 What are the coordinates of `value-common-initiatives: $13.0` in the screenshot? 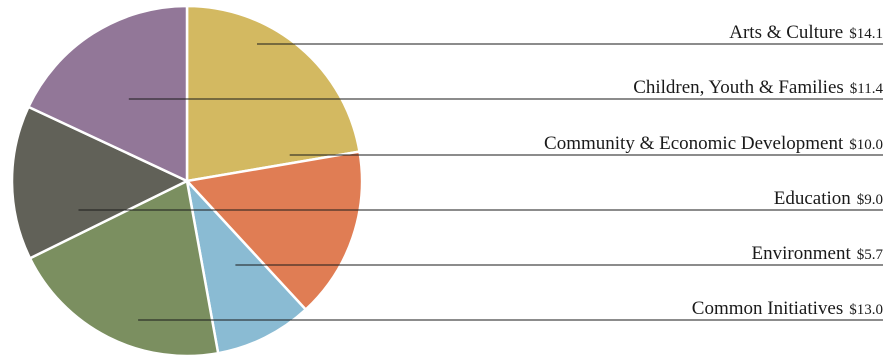 It's located at (866, 310).